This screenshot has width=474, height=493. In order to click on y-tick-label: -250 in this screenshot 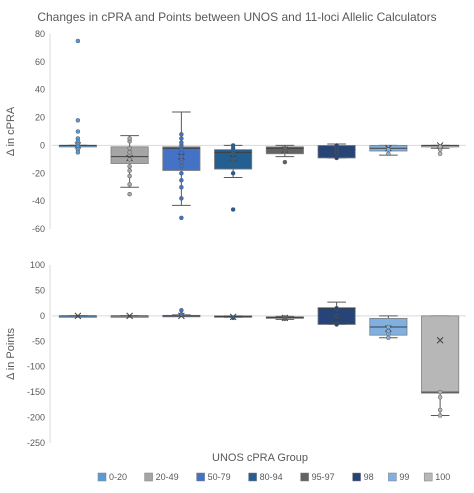, I will do `click(36, 443)`.